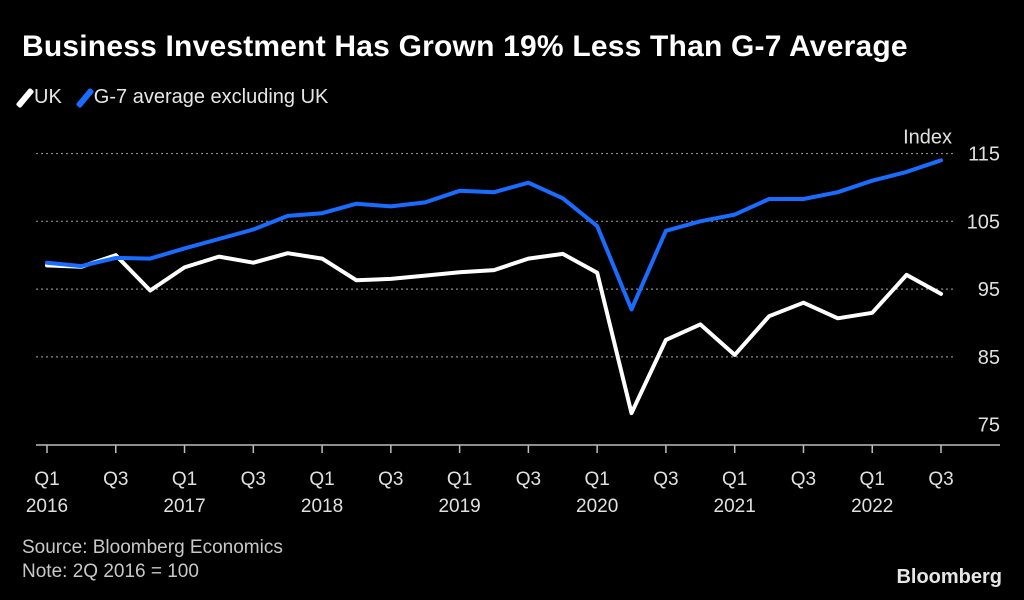  What do you see at coordinates (48, 97) in the screenshot?
I see `legend-label-uk: UK` at bounding box center [48, 97].